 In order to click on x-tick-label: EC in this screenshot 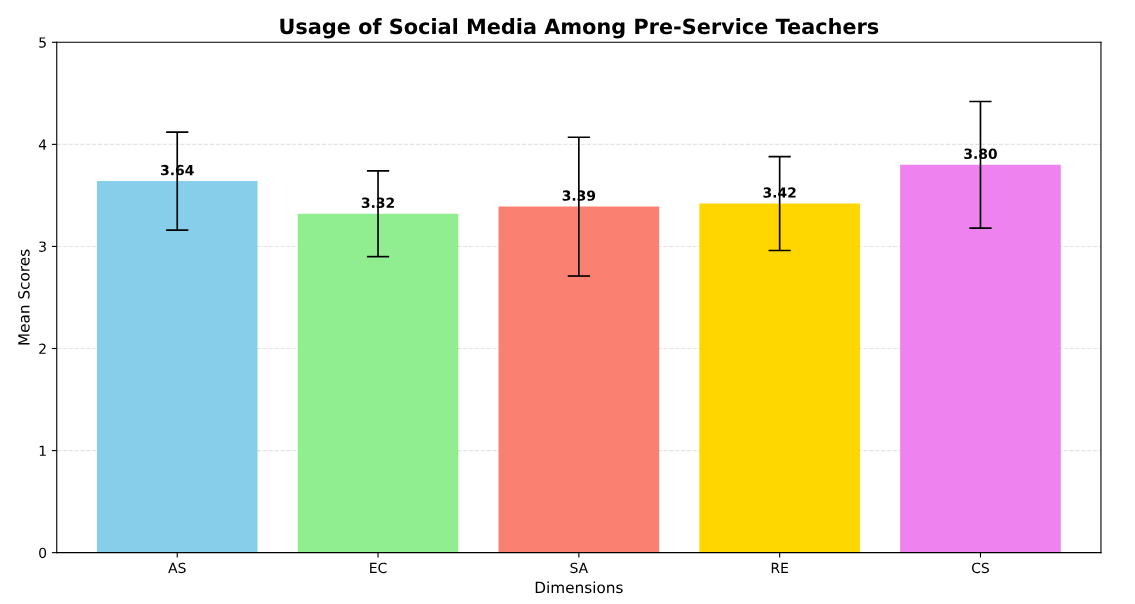, I will do `click(378, 568)`.